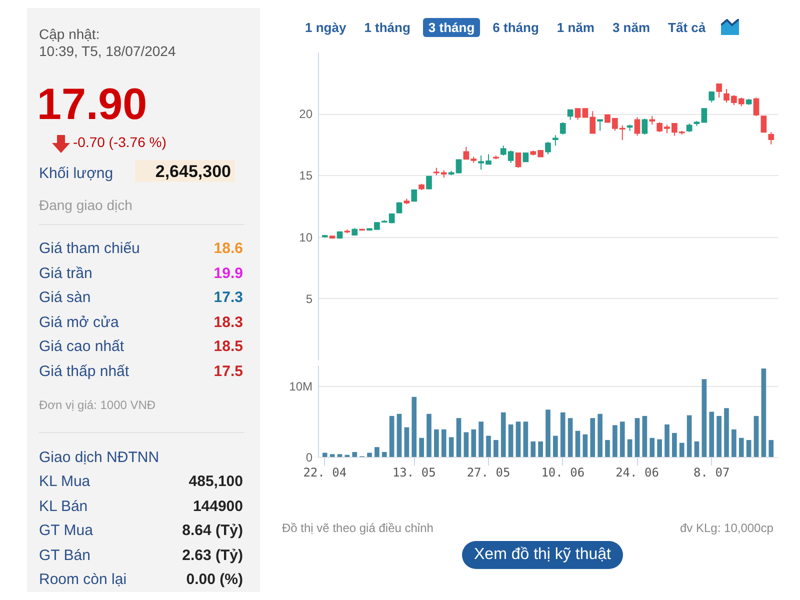  What do you see at coordinates (687, 28) in the screenshot?
I see `text: Tất cả` at bounding box center [687, 28].